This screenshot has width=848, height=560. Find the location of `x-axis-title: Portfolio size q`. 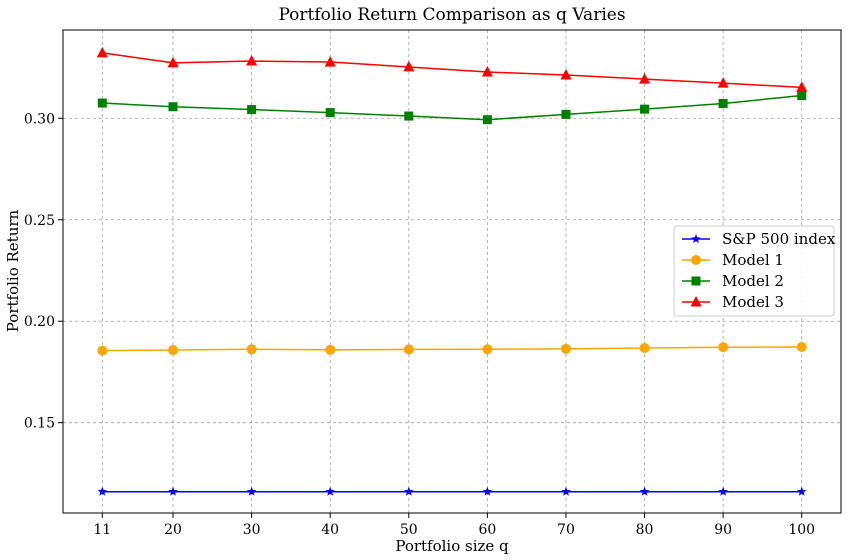

x-axis-title: Portfolio size q is located at coordinates (452, 546).